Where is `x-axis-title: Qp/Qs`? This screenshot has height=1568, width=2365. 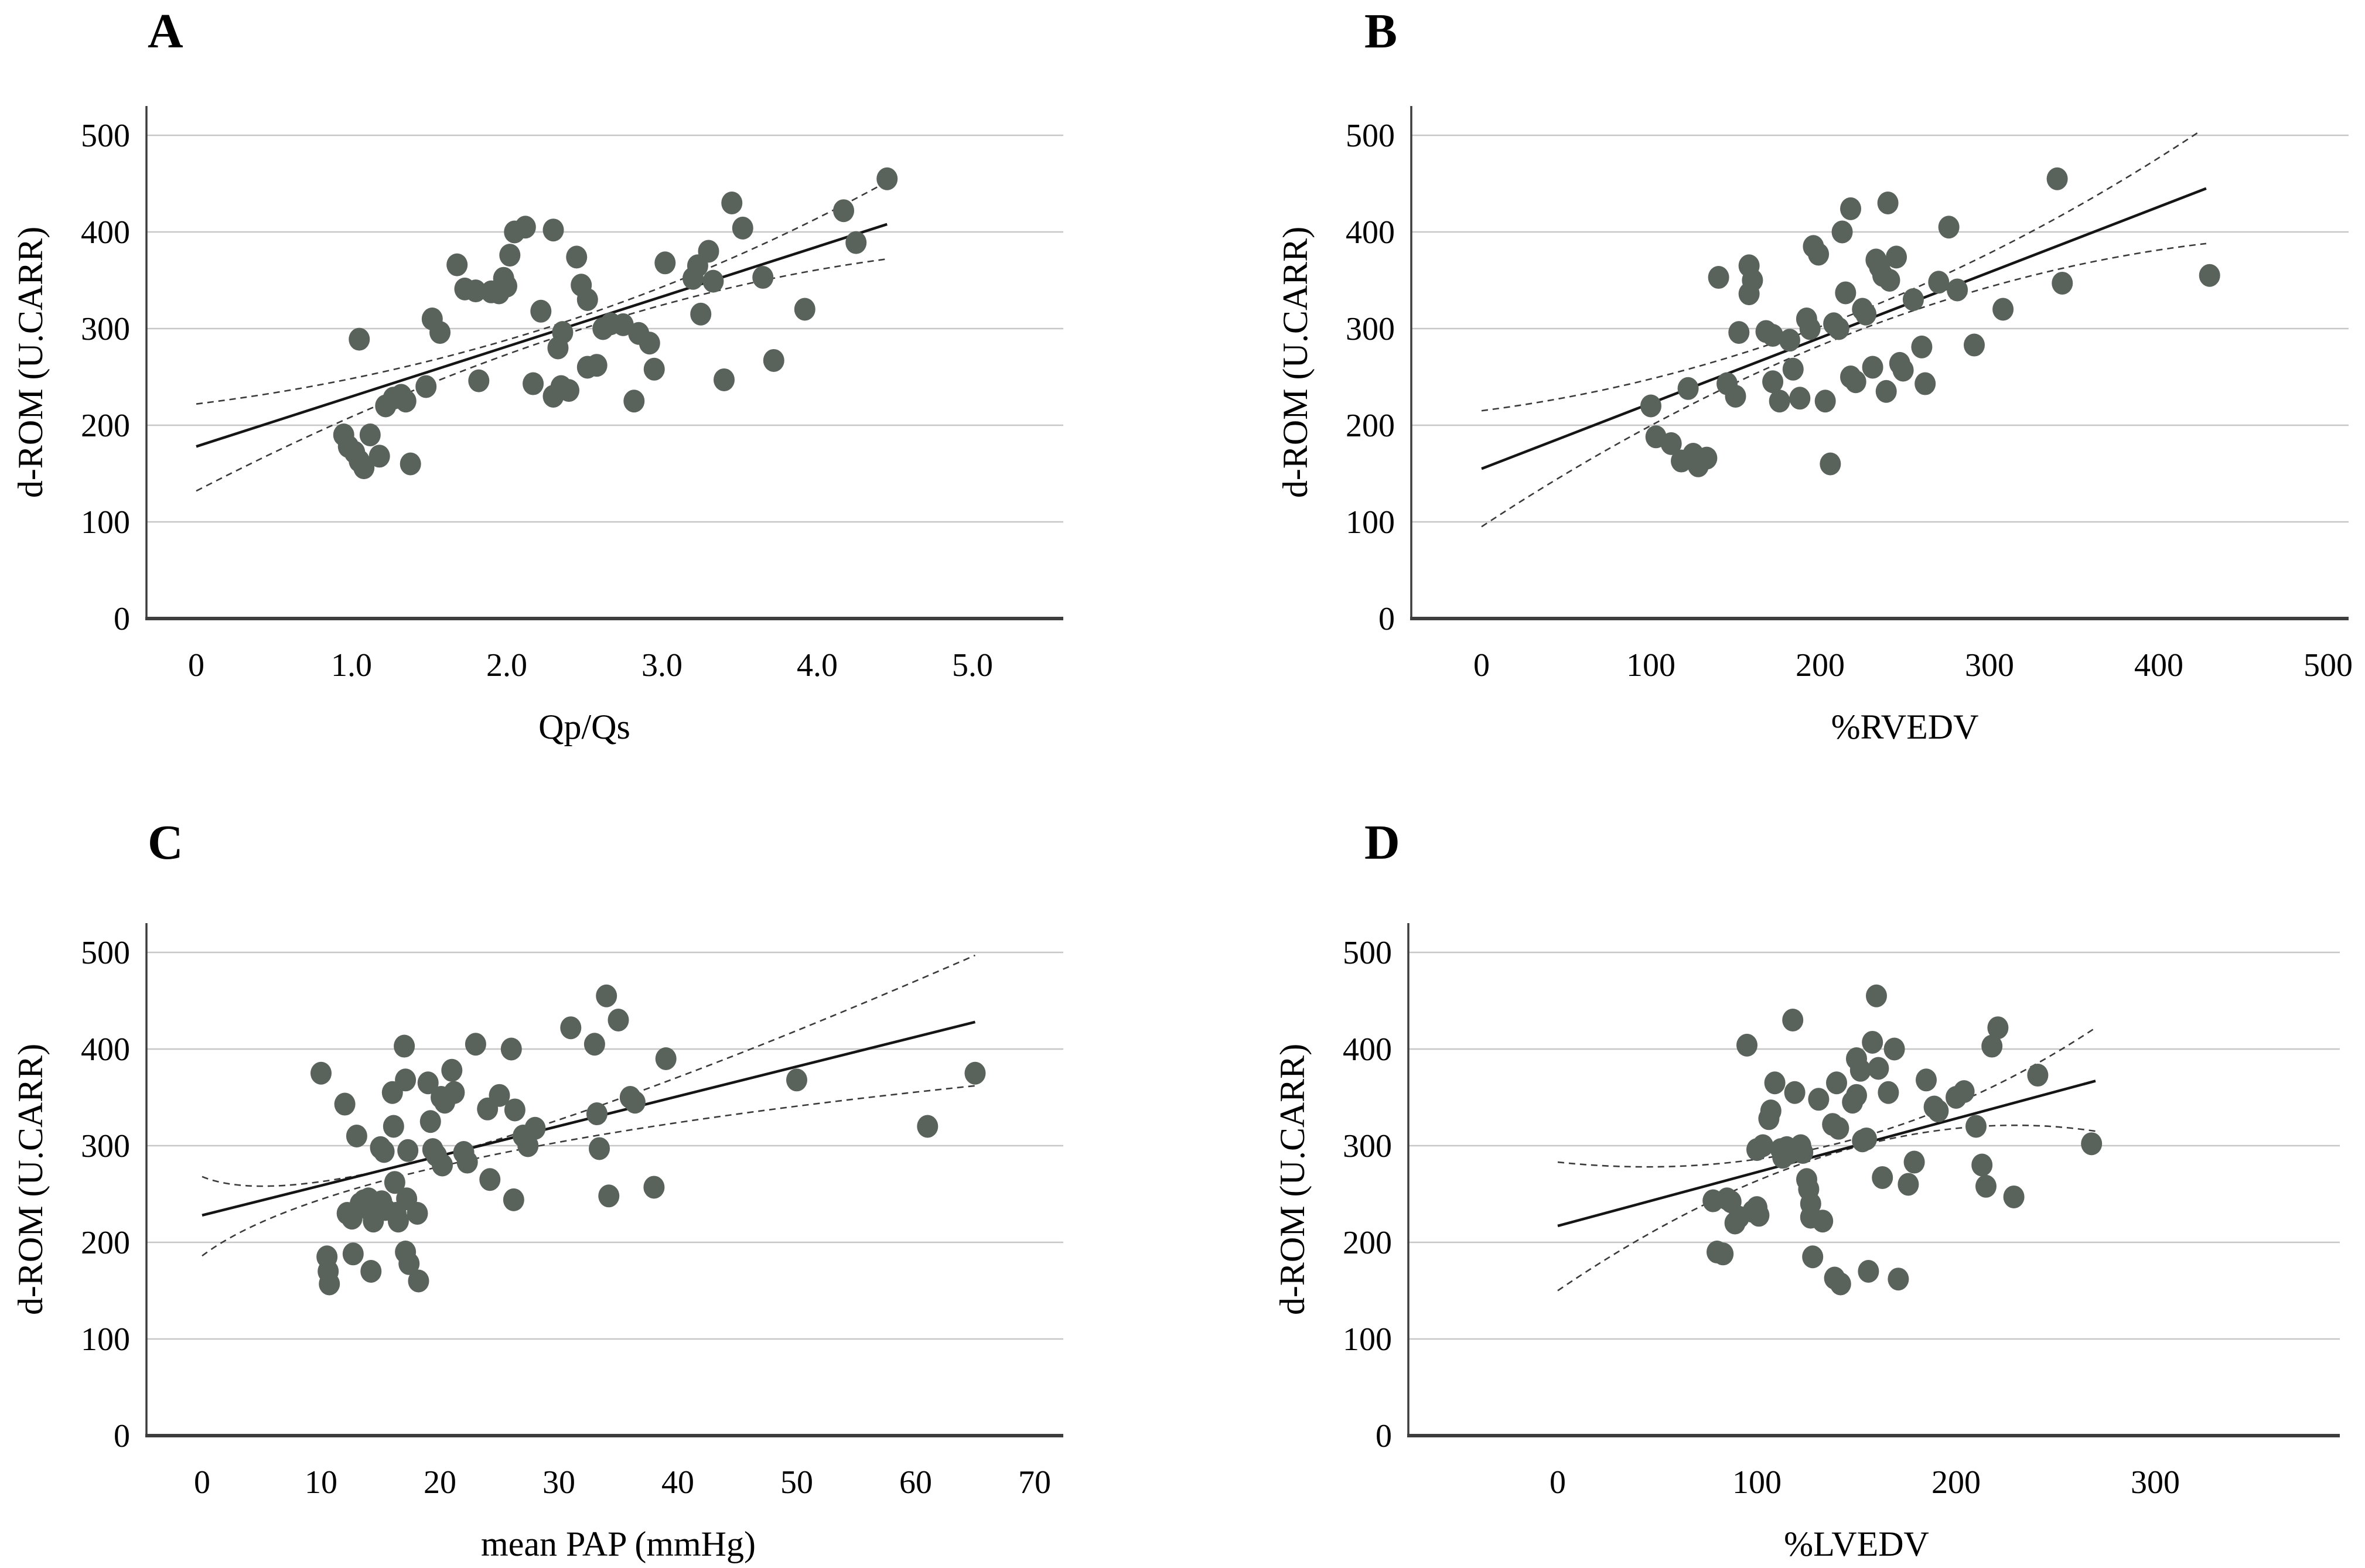
x-axis-title: Qp/Qs is located at coordinates (584, 727).